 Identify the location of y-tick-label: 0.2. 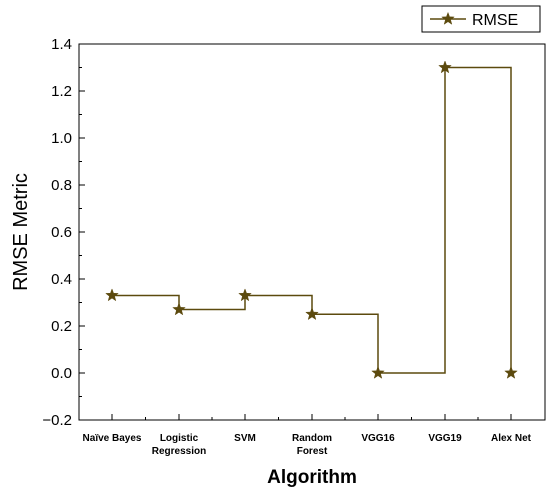
(61, 326).